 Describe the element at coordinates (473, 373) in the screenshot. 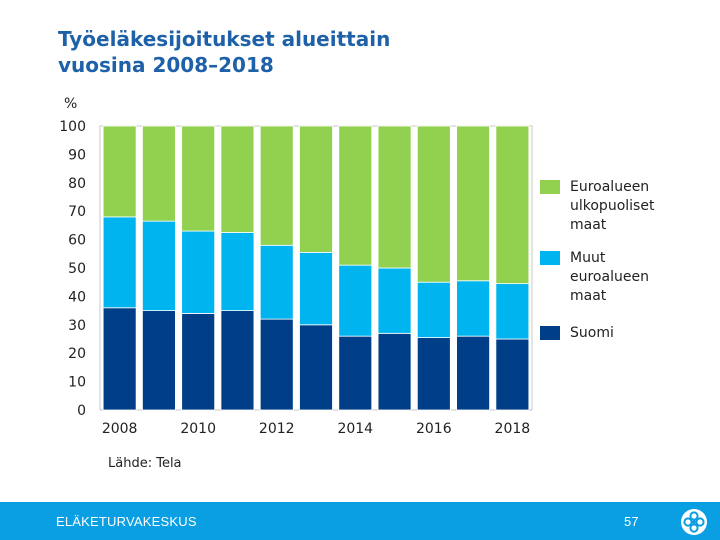

I see `bar-segment-2017-suomi` at that location.